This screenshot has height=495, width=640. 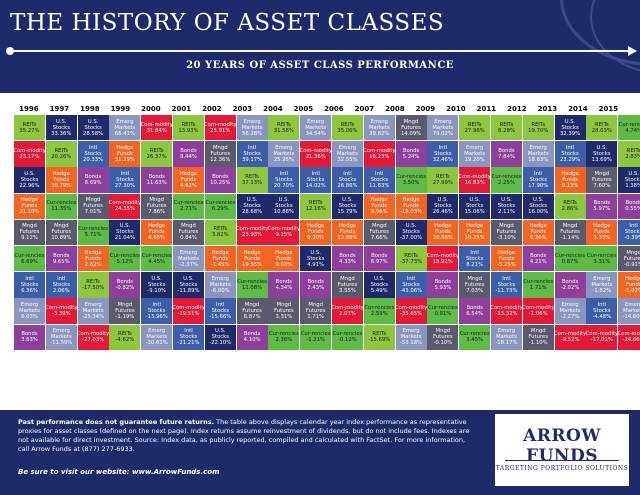 I want to click on asset-return: 14.09%, so click(x=411, y=133).